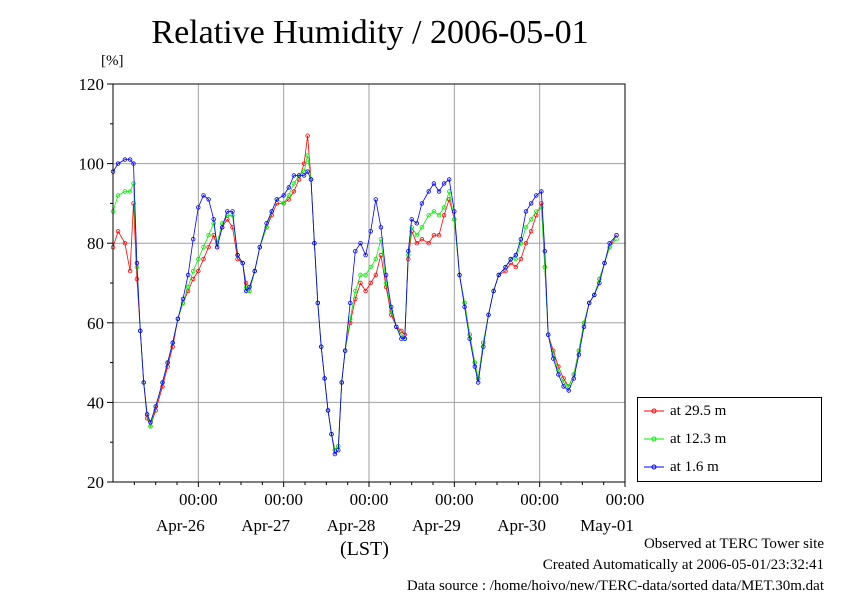 The width and height of the screenshot is (842, 595). What do you see at coordinates (729, 439) in the screenshot?
I see `legend: at 29.5 m at 12.3 m at 1.6 m` at bounding box center [729, 439].